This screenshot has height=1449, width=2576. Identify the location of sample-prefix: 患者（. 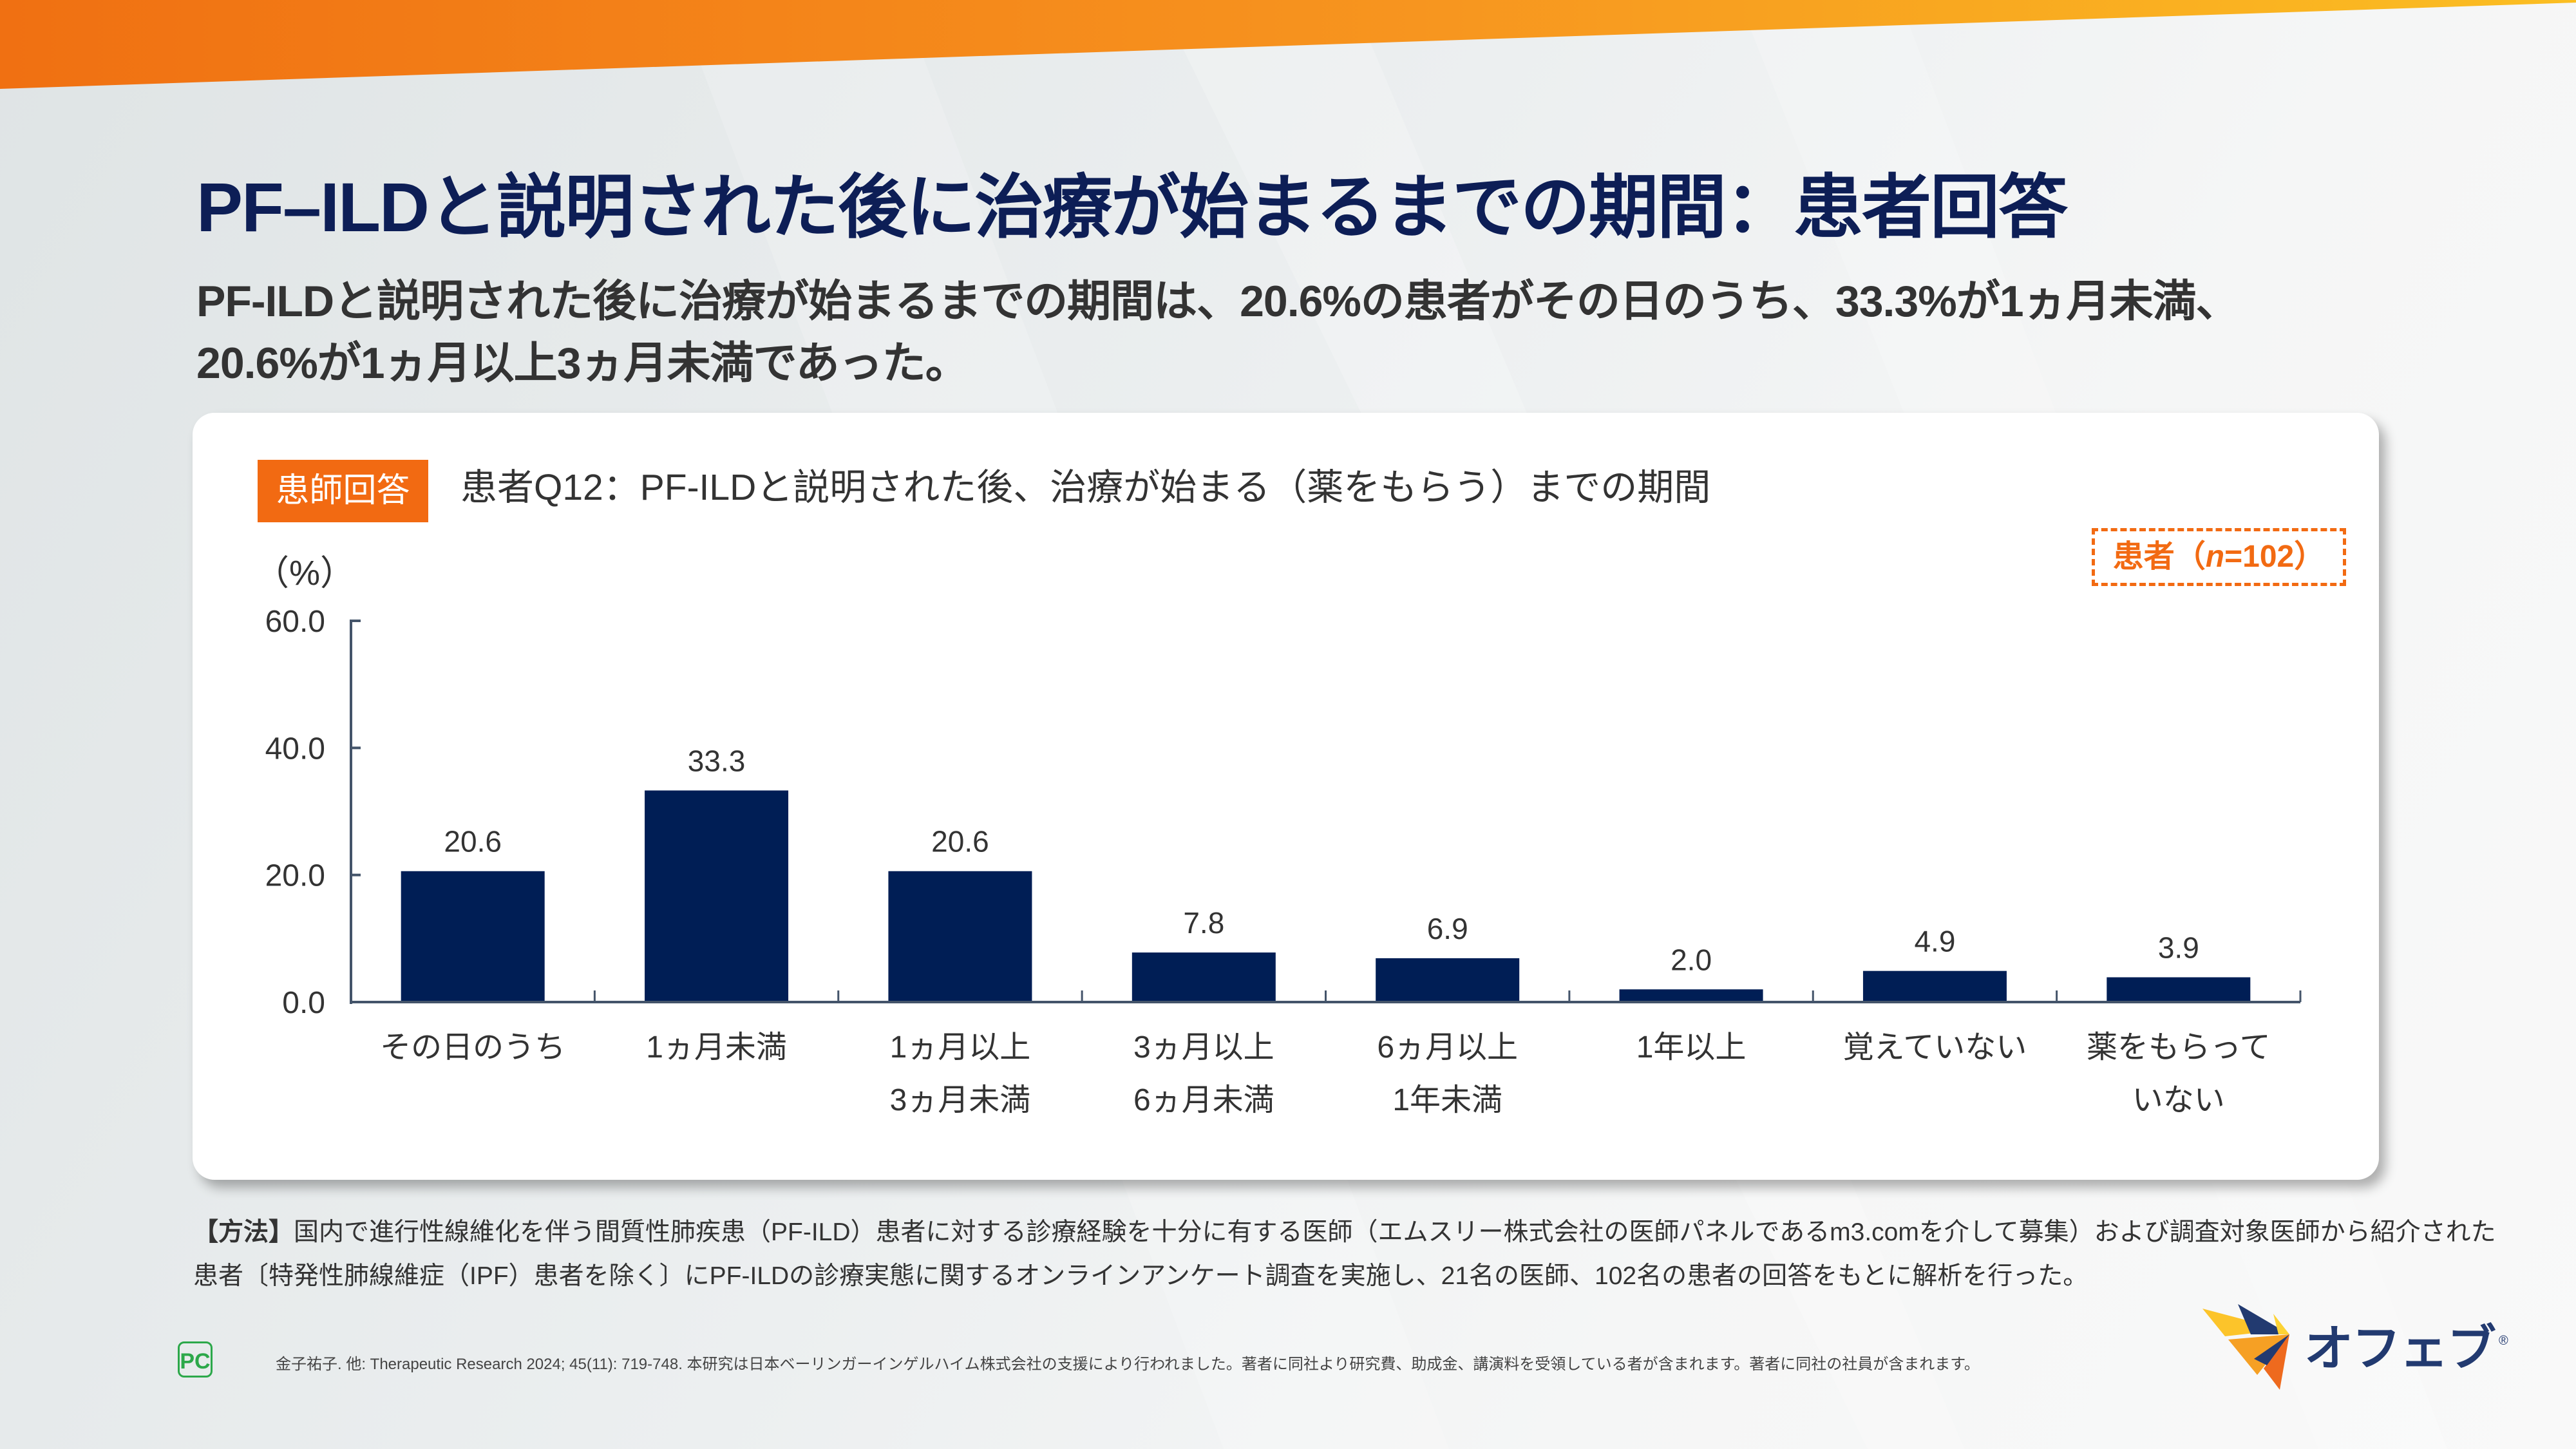
(2159, 557).